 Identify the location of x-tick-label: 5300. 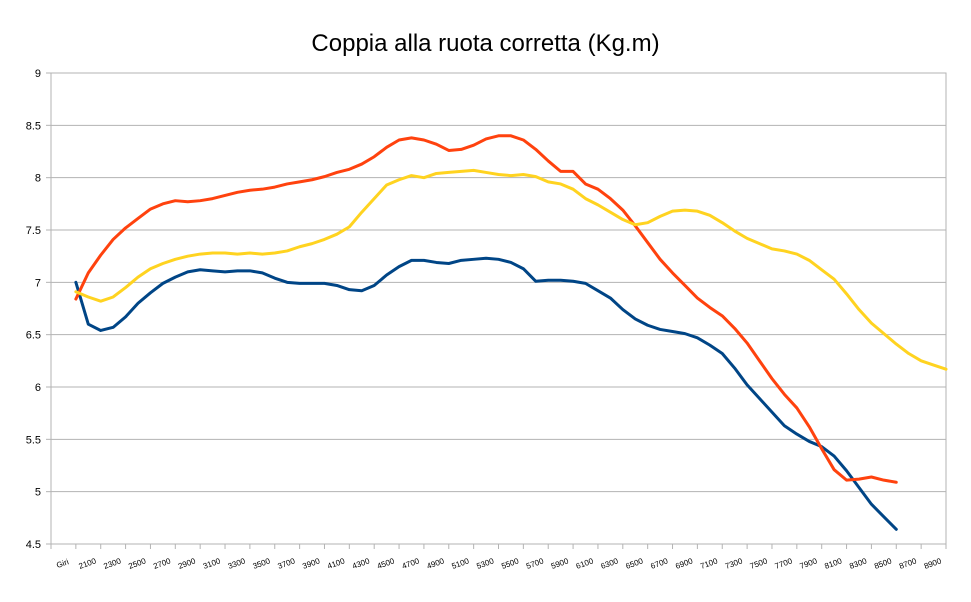
(485, 563).